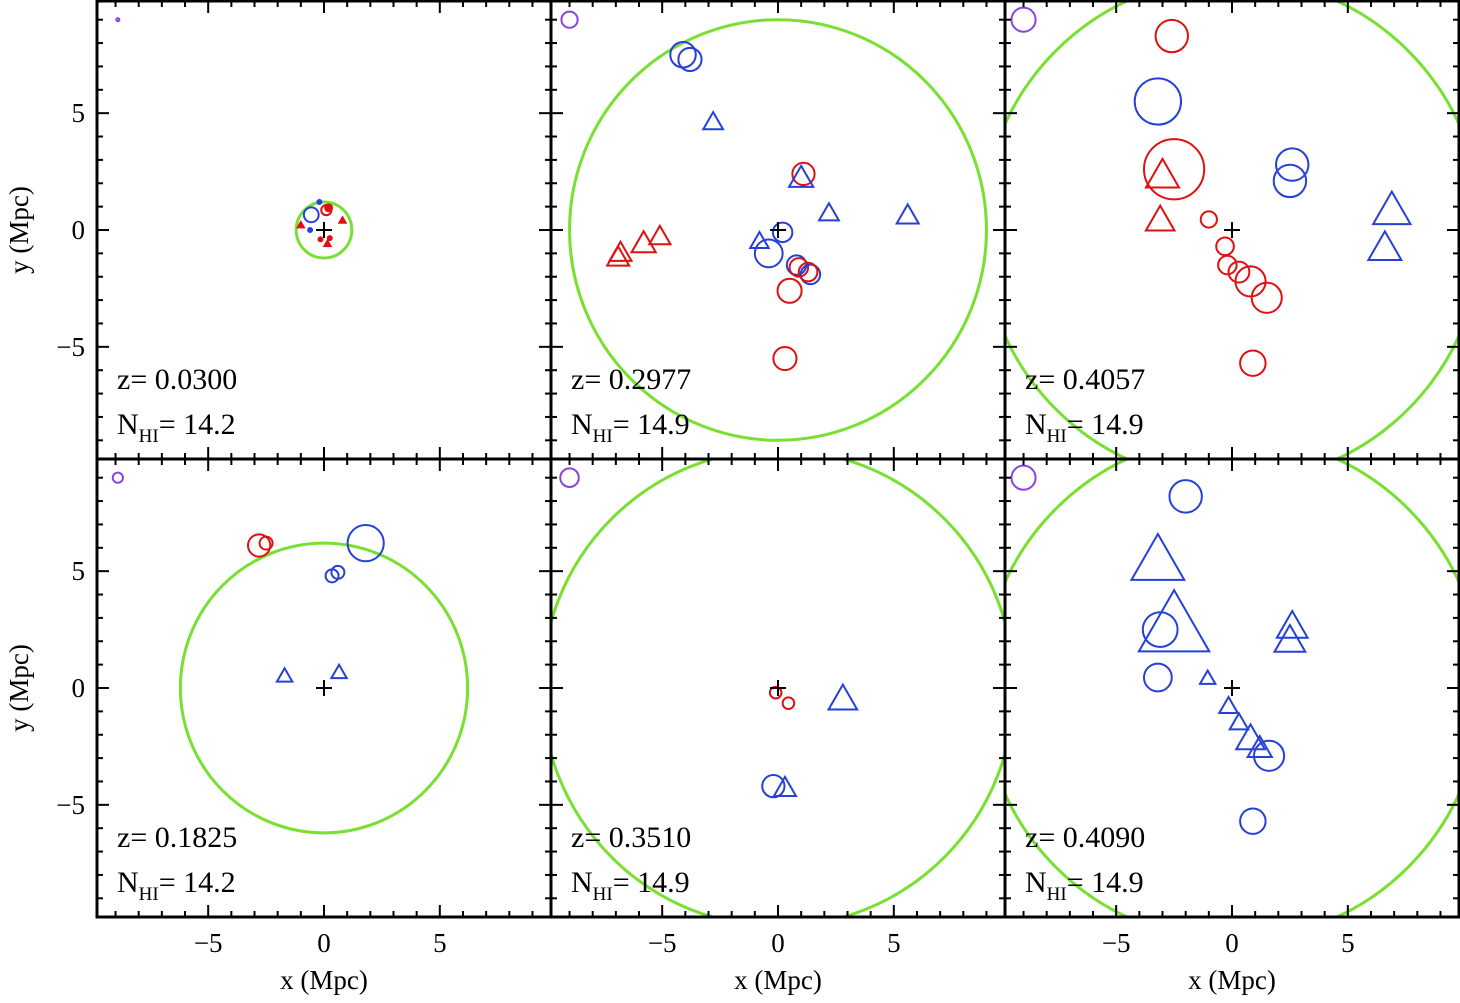 Image resolution: width=1460 pixels, height=1003 pixels. I want to click on panel-frame, so click(1231, 688).